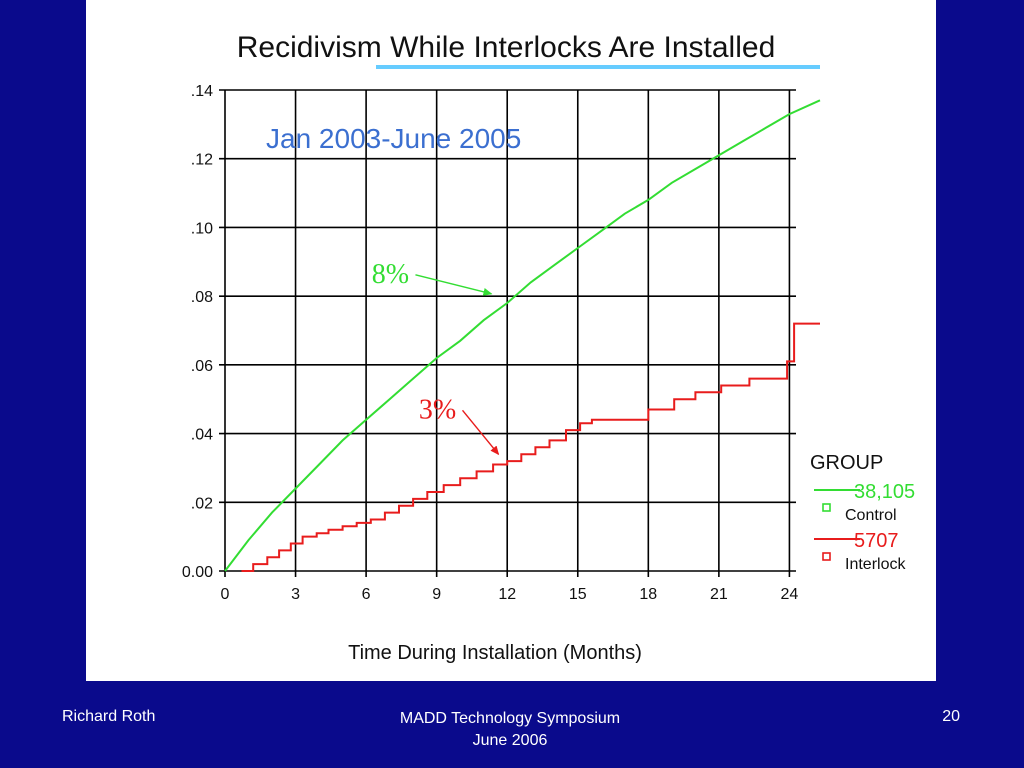  I want to click on legend: GROUP 38,105 Control 5707 Interlock, so click(862, 512).